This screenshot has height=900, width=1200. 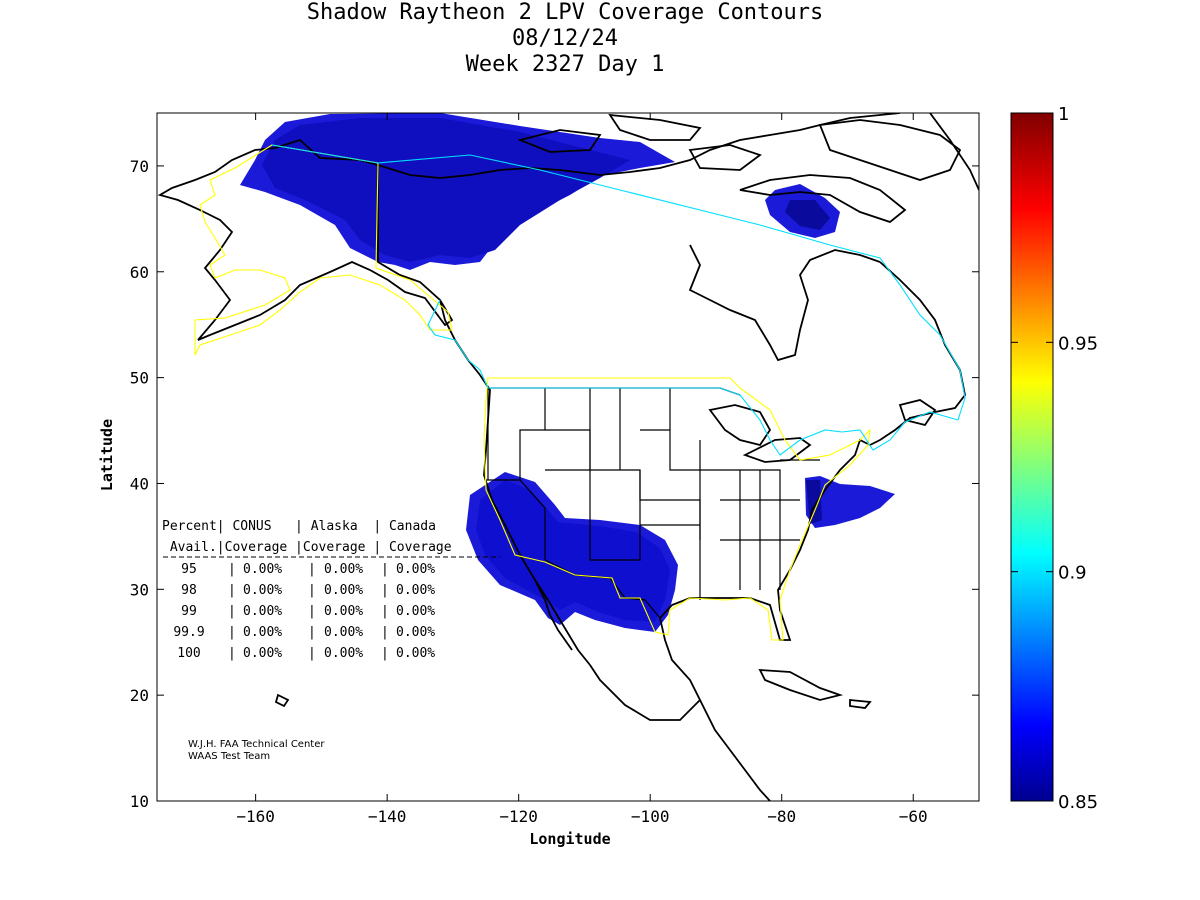 I want to click on chart-week-day: Week 2327 Day 1, so click(x=565, y=64).